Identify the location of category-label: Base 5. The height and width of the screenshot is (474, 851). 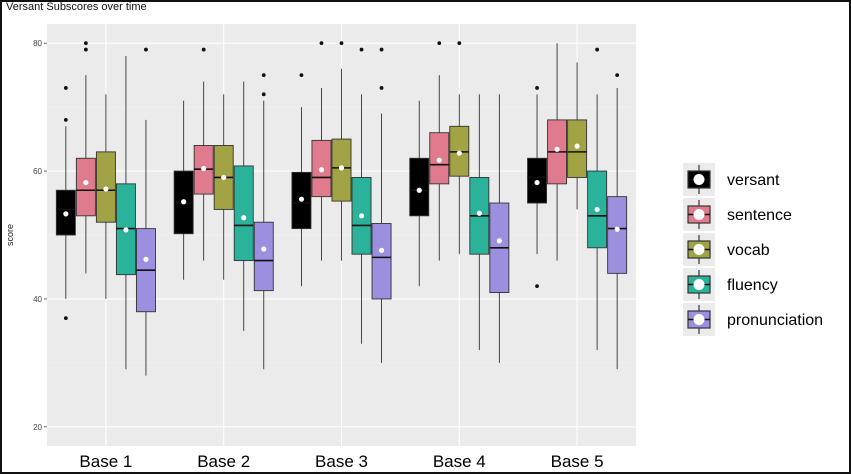
(577, 461).